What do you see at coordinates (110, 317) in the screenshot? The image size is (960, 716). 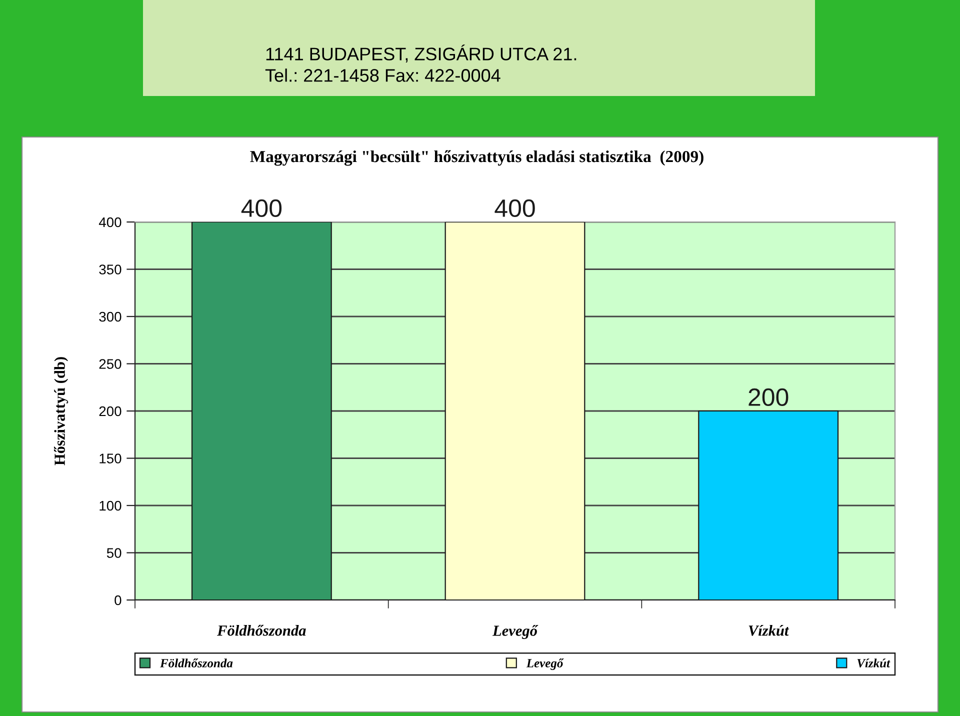 I see `y-tick-label: 300` at bounding box center [110, 317].